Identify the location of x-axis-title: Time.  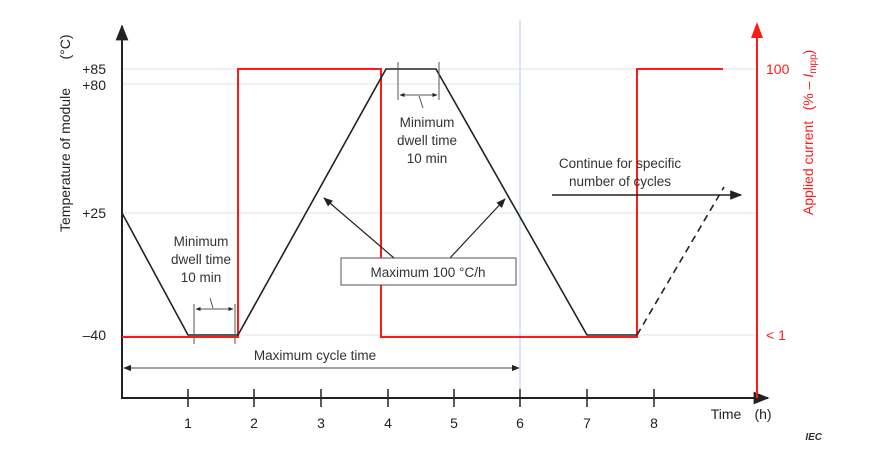
(726, 414).